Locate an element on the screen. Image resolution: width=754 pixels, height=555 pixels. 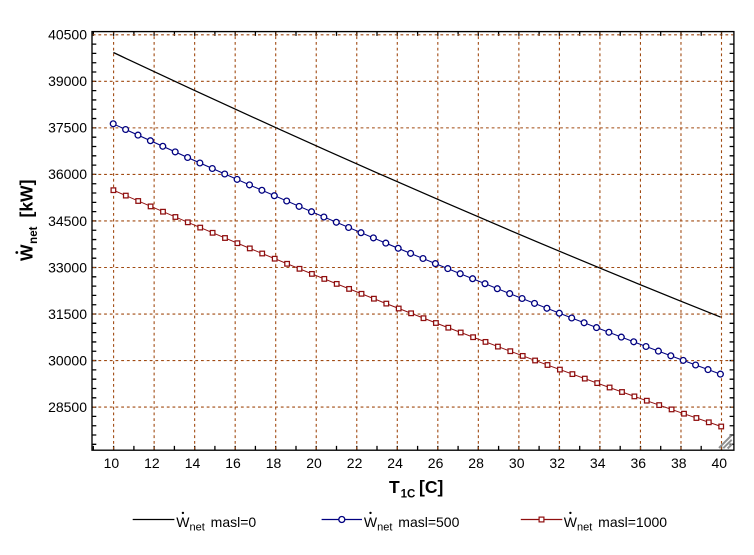
svg-text: 28 is located at coordinates (476, 463).